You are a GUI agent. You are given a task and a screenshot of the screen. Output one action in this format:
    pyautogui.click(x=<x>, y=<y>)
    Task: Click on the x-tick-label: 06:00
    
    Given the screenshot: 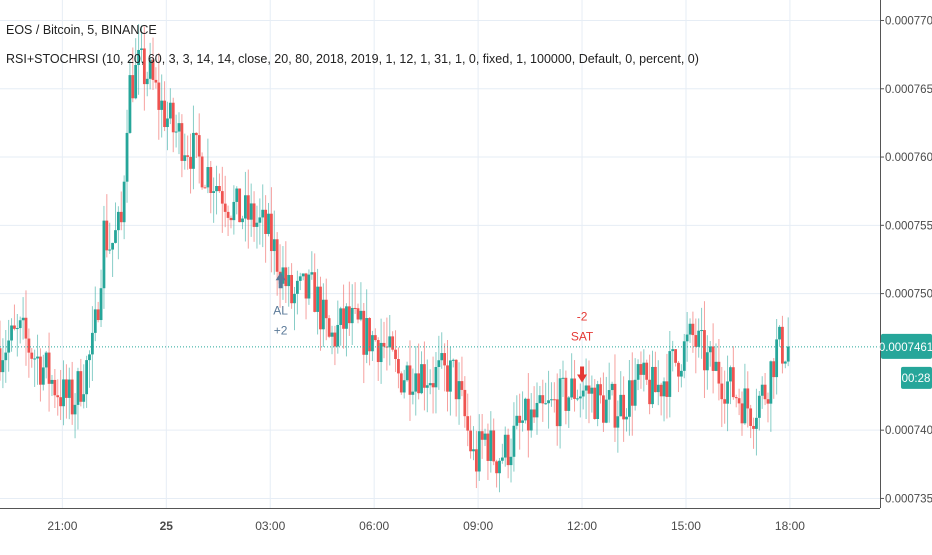 What is the action you would take?
    pyautogui.click(x=374, y=526)
    